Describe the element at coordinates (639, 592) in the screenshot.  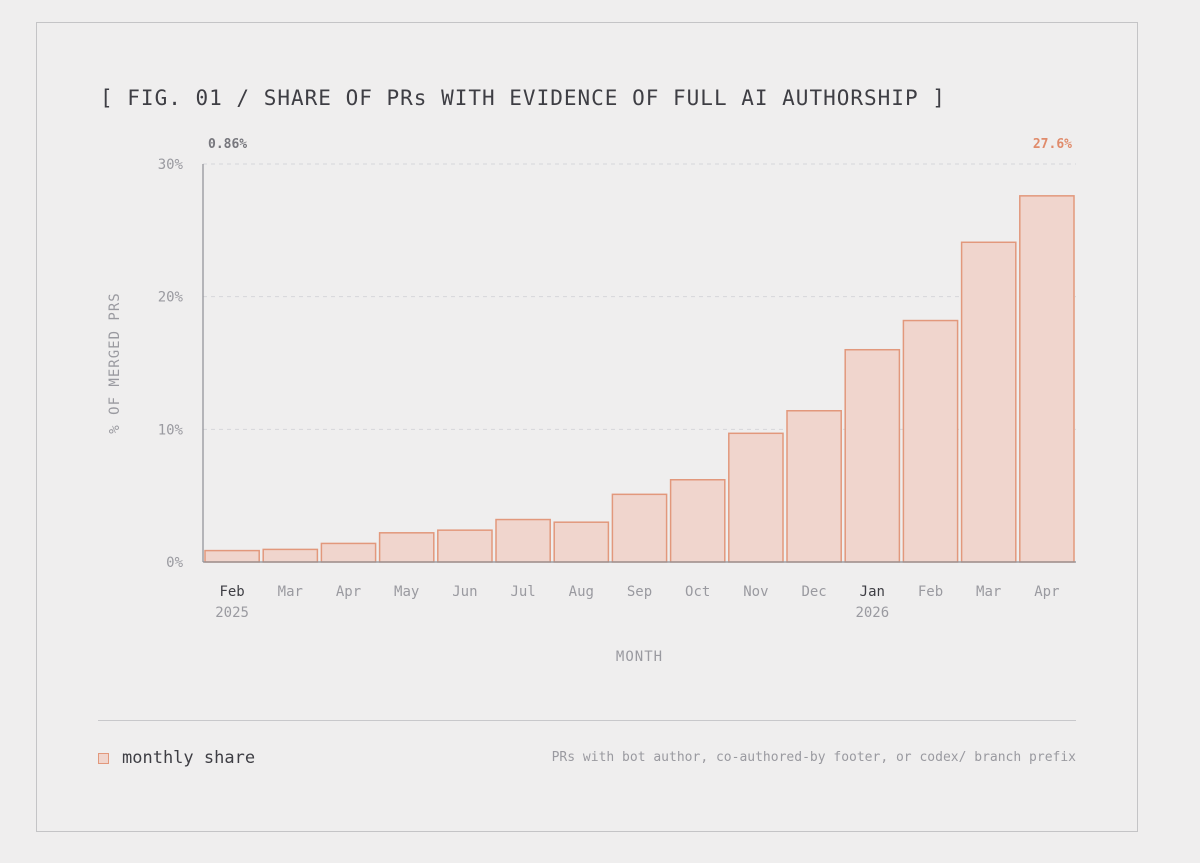
I see `x-tick-label: Sep` at that location.